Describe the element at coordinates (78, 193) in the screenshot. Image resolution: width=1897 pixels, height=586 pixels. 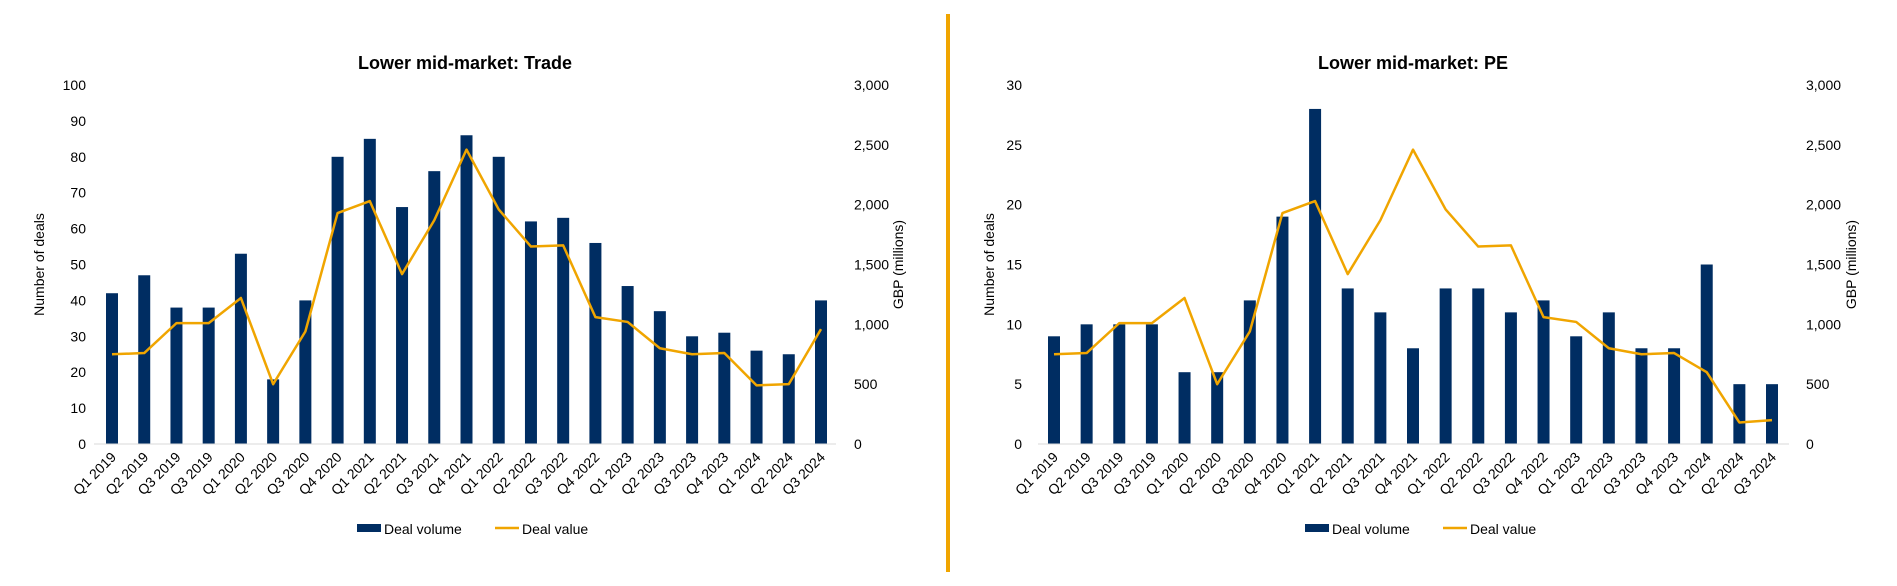
I see `y-tick-label: 70` at that location.